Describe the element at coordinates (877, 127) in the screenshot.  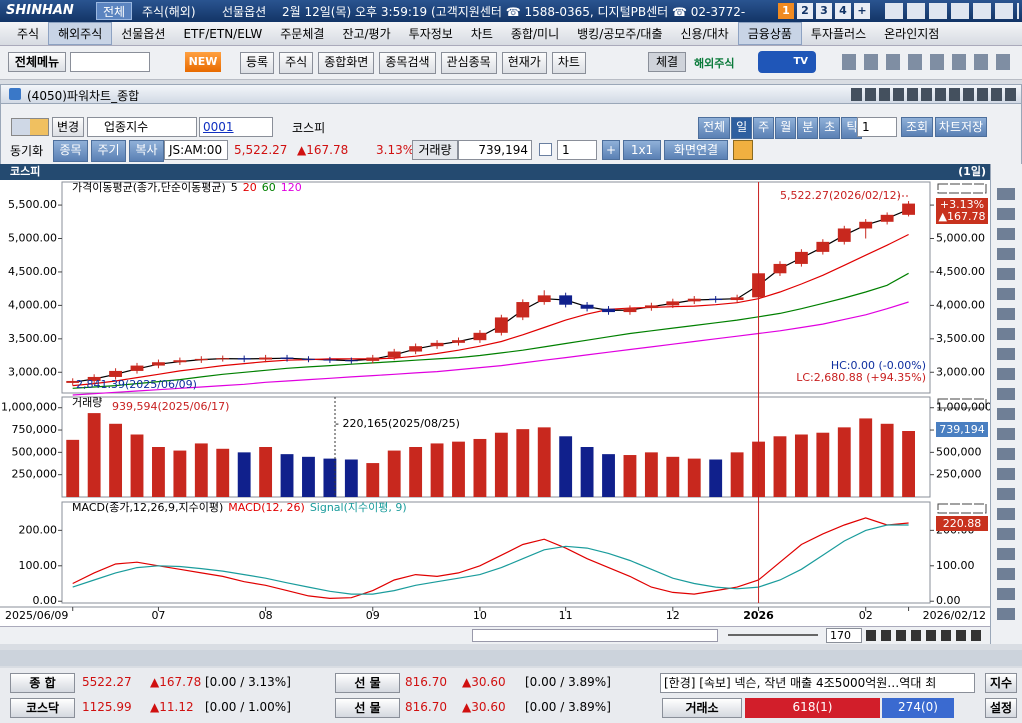
I see `period-count: 1` at that location.